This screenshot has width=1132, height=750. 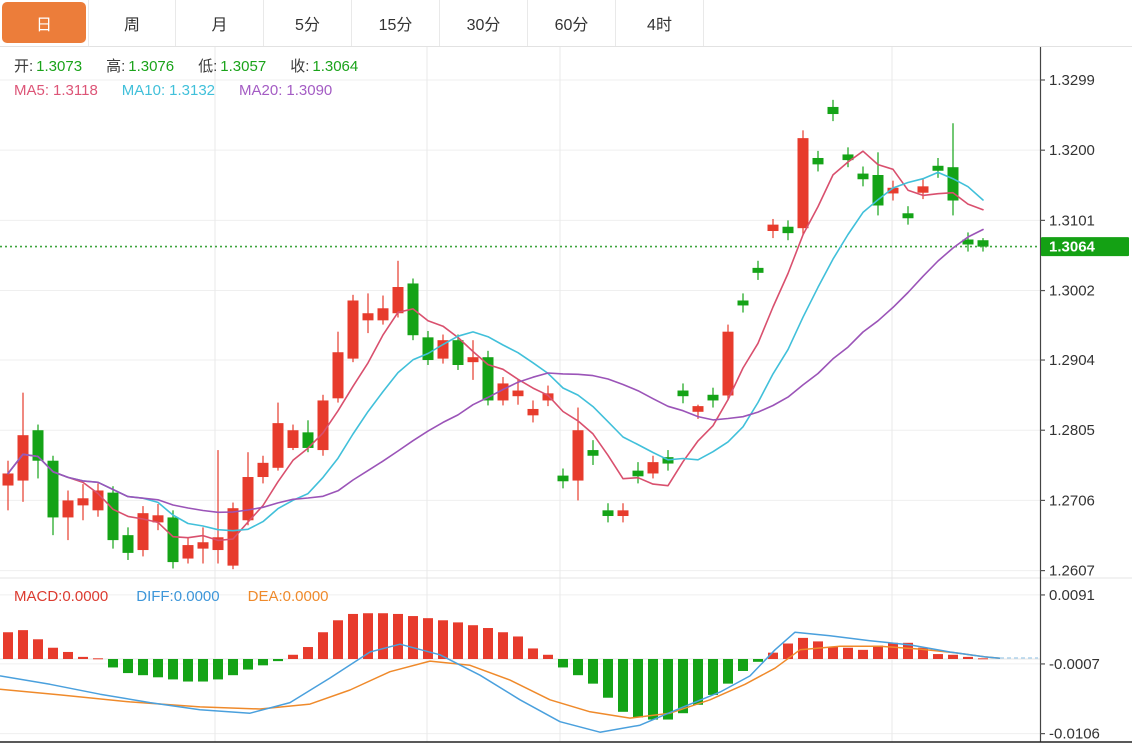 I want to click on dea-label: DEA:, so click(x=265, y=596).